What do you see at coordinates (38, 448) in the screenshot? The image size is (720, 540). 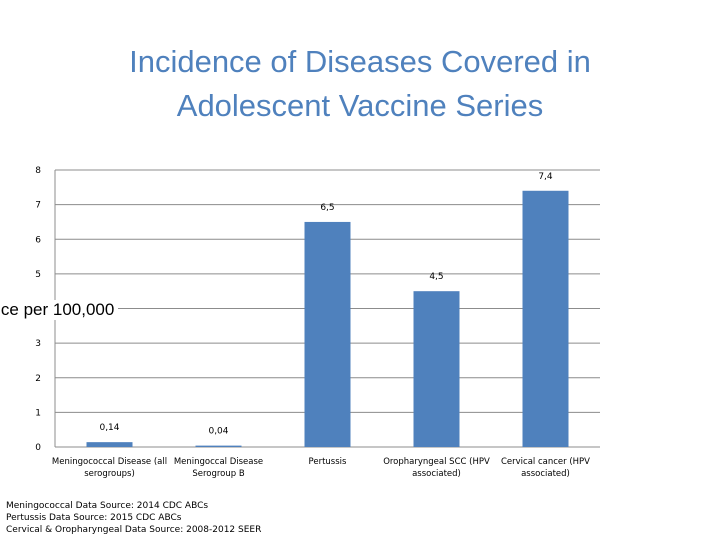 I see `y-tick-label-0: 0` at bounding box center [38, 448].